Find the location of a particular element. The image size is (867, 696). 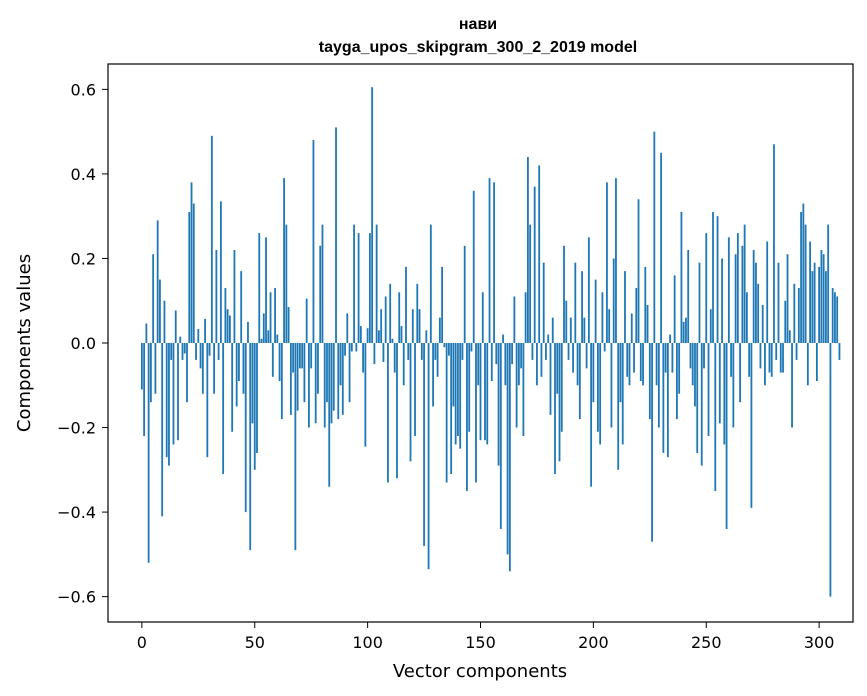

x-tick-label: 150 is located at coordinates (480, 642).